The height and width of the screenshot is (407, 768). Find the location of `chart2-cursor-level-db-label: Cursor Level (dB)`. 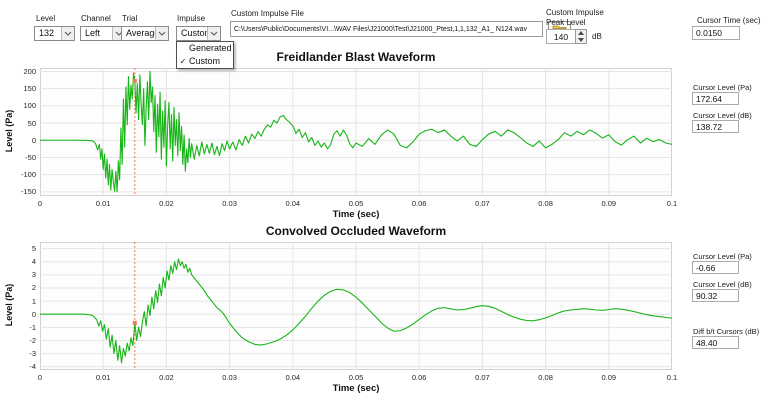

chart2-cursor-level-db-label: Cursor Level (dB) is located at coordinates (722, 284).